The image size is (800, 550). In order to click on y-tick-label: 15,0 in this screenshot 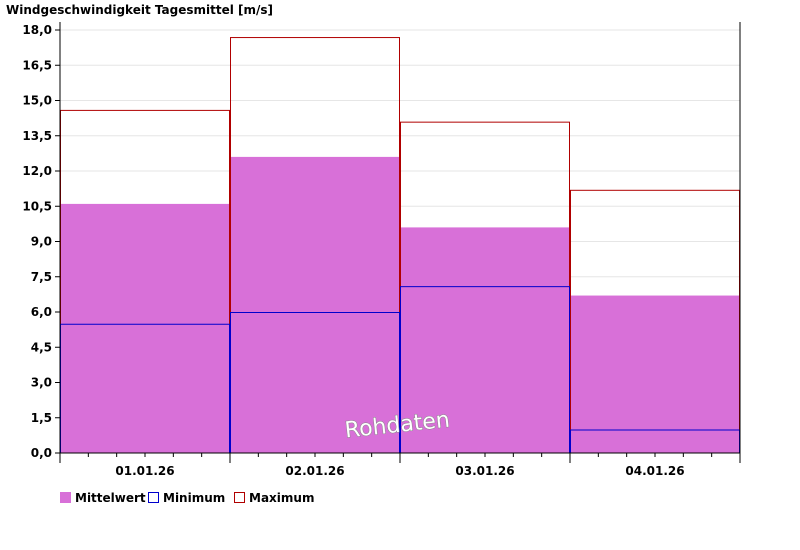, I will do `click(37, 101)`.